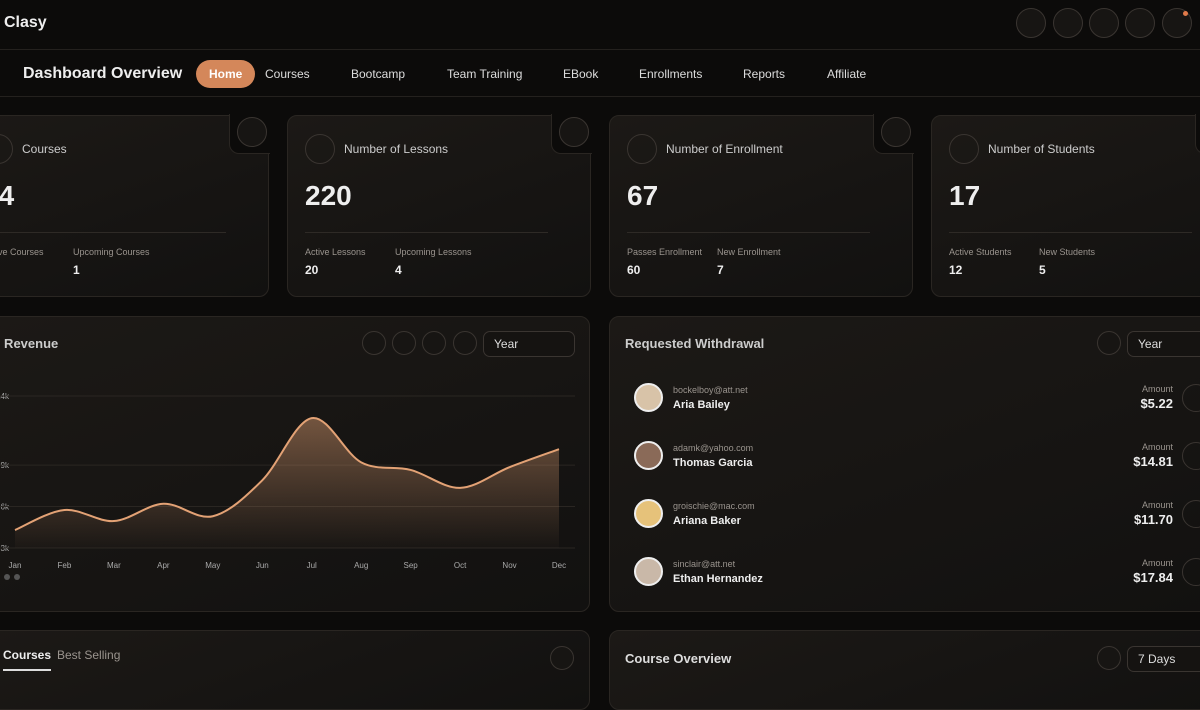 The image size is (1200, 710). What do you see at coordinates (1067, 252) in the screenshot?
I see `sub-label: New Students` at bounding box center [1067, 252].